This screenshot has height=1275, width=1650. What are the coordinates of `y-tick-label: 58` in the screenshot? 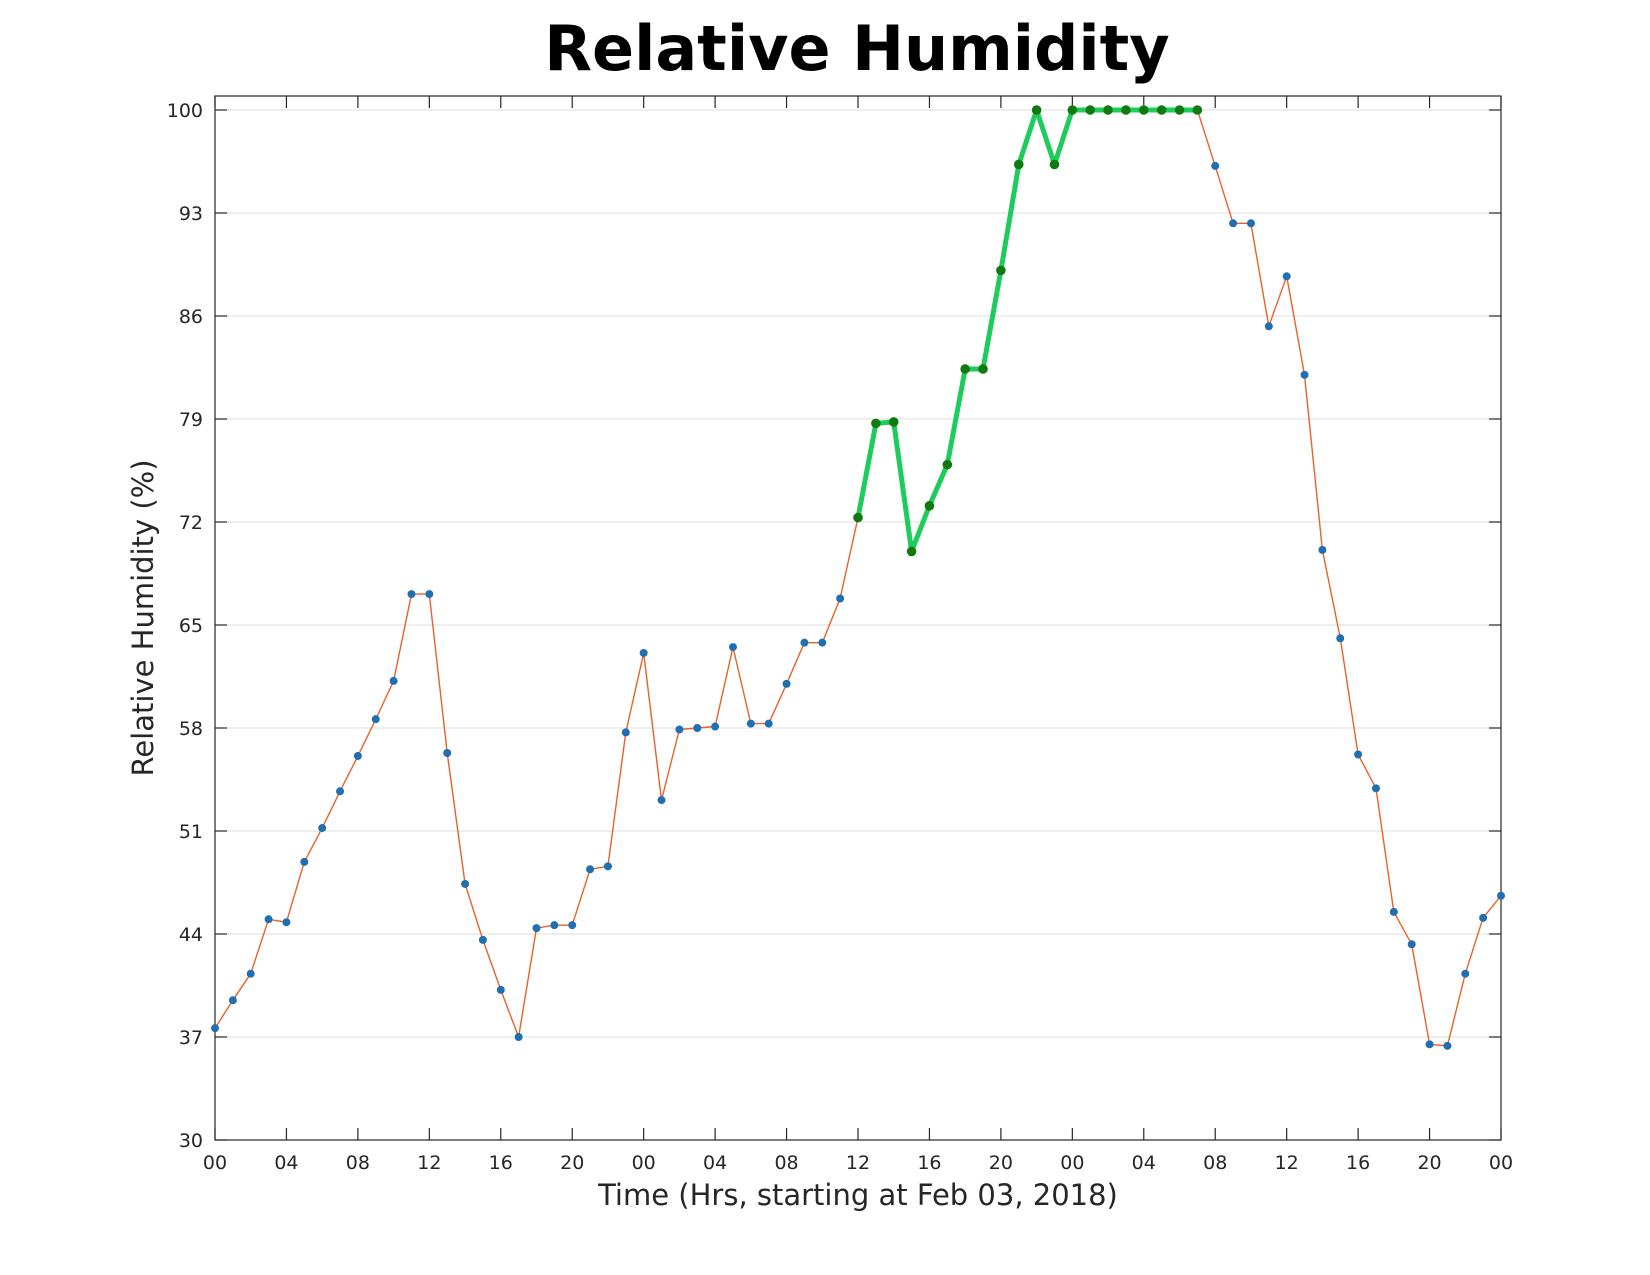 It's located at (191, 729).